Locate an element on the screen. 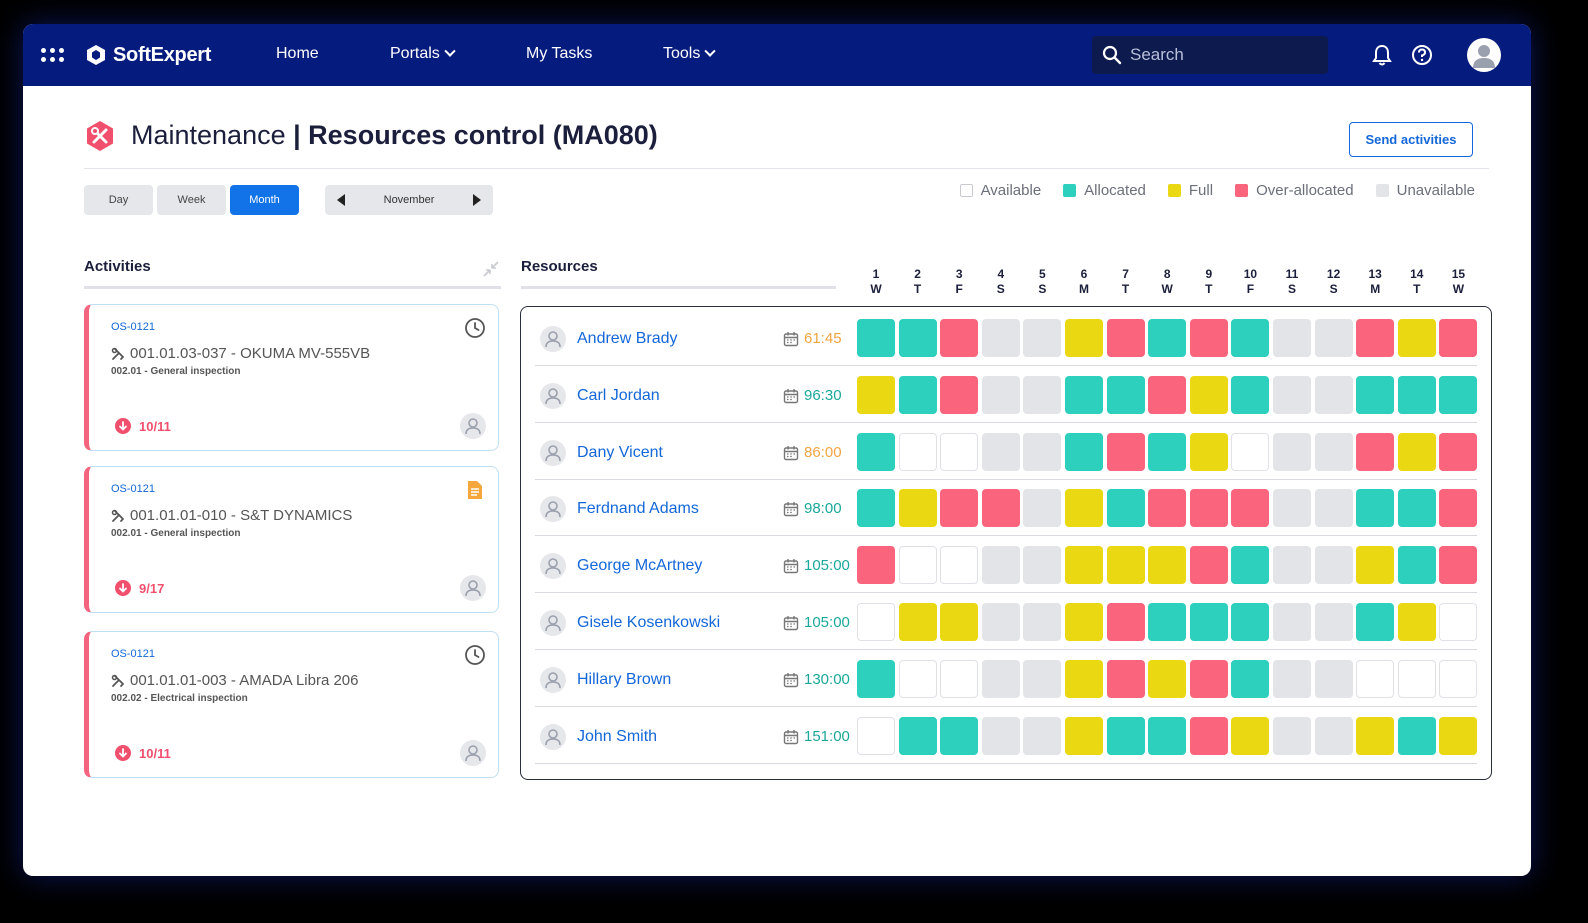 The width and height of the screenshot is (1588, 923). resource-name: Hillary Brown is located at coordinates (624, 679).